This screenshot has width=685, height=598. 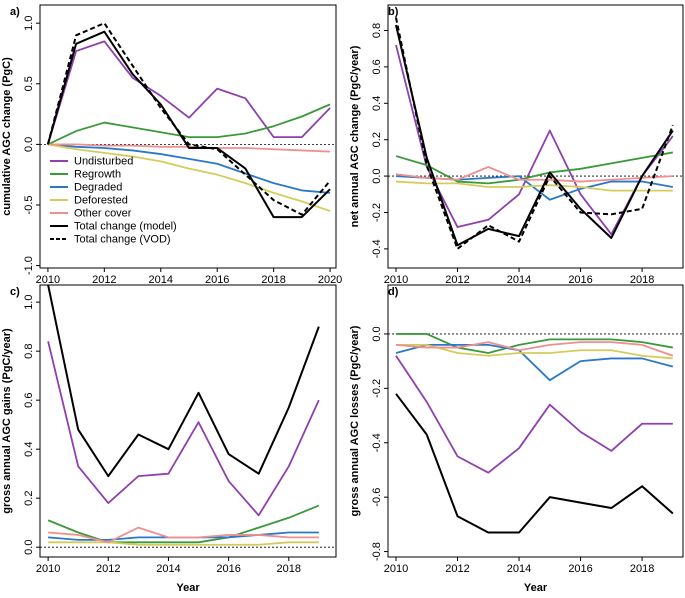 What do you see at coordinates (101, 201) in the screenshot?
I see `legend-label: Deforested` at bounding box center [101, 201].